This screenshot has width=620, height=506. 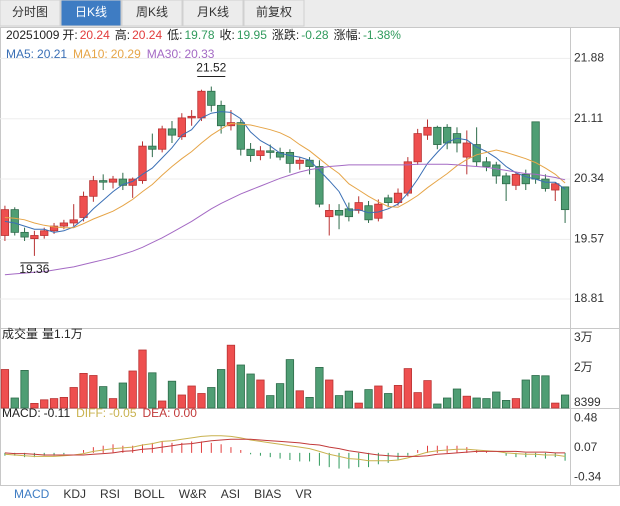 I want to click on tab-label: 前复权, so click(x=274, y=11).